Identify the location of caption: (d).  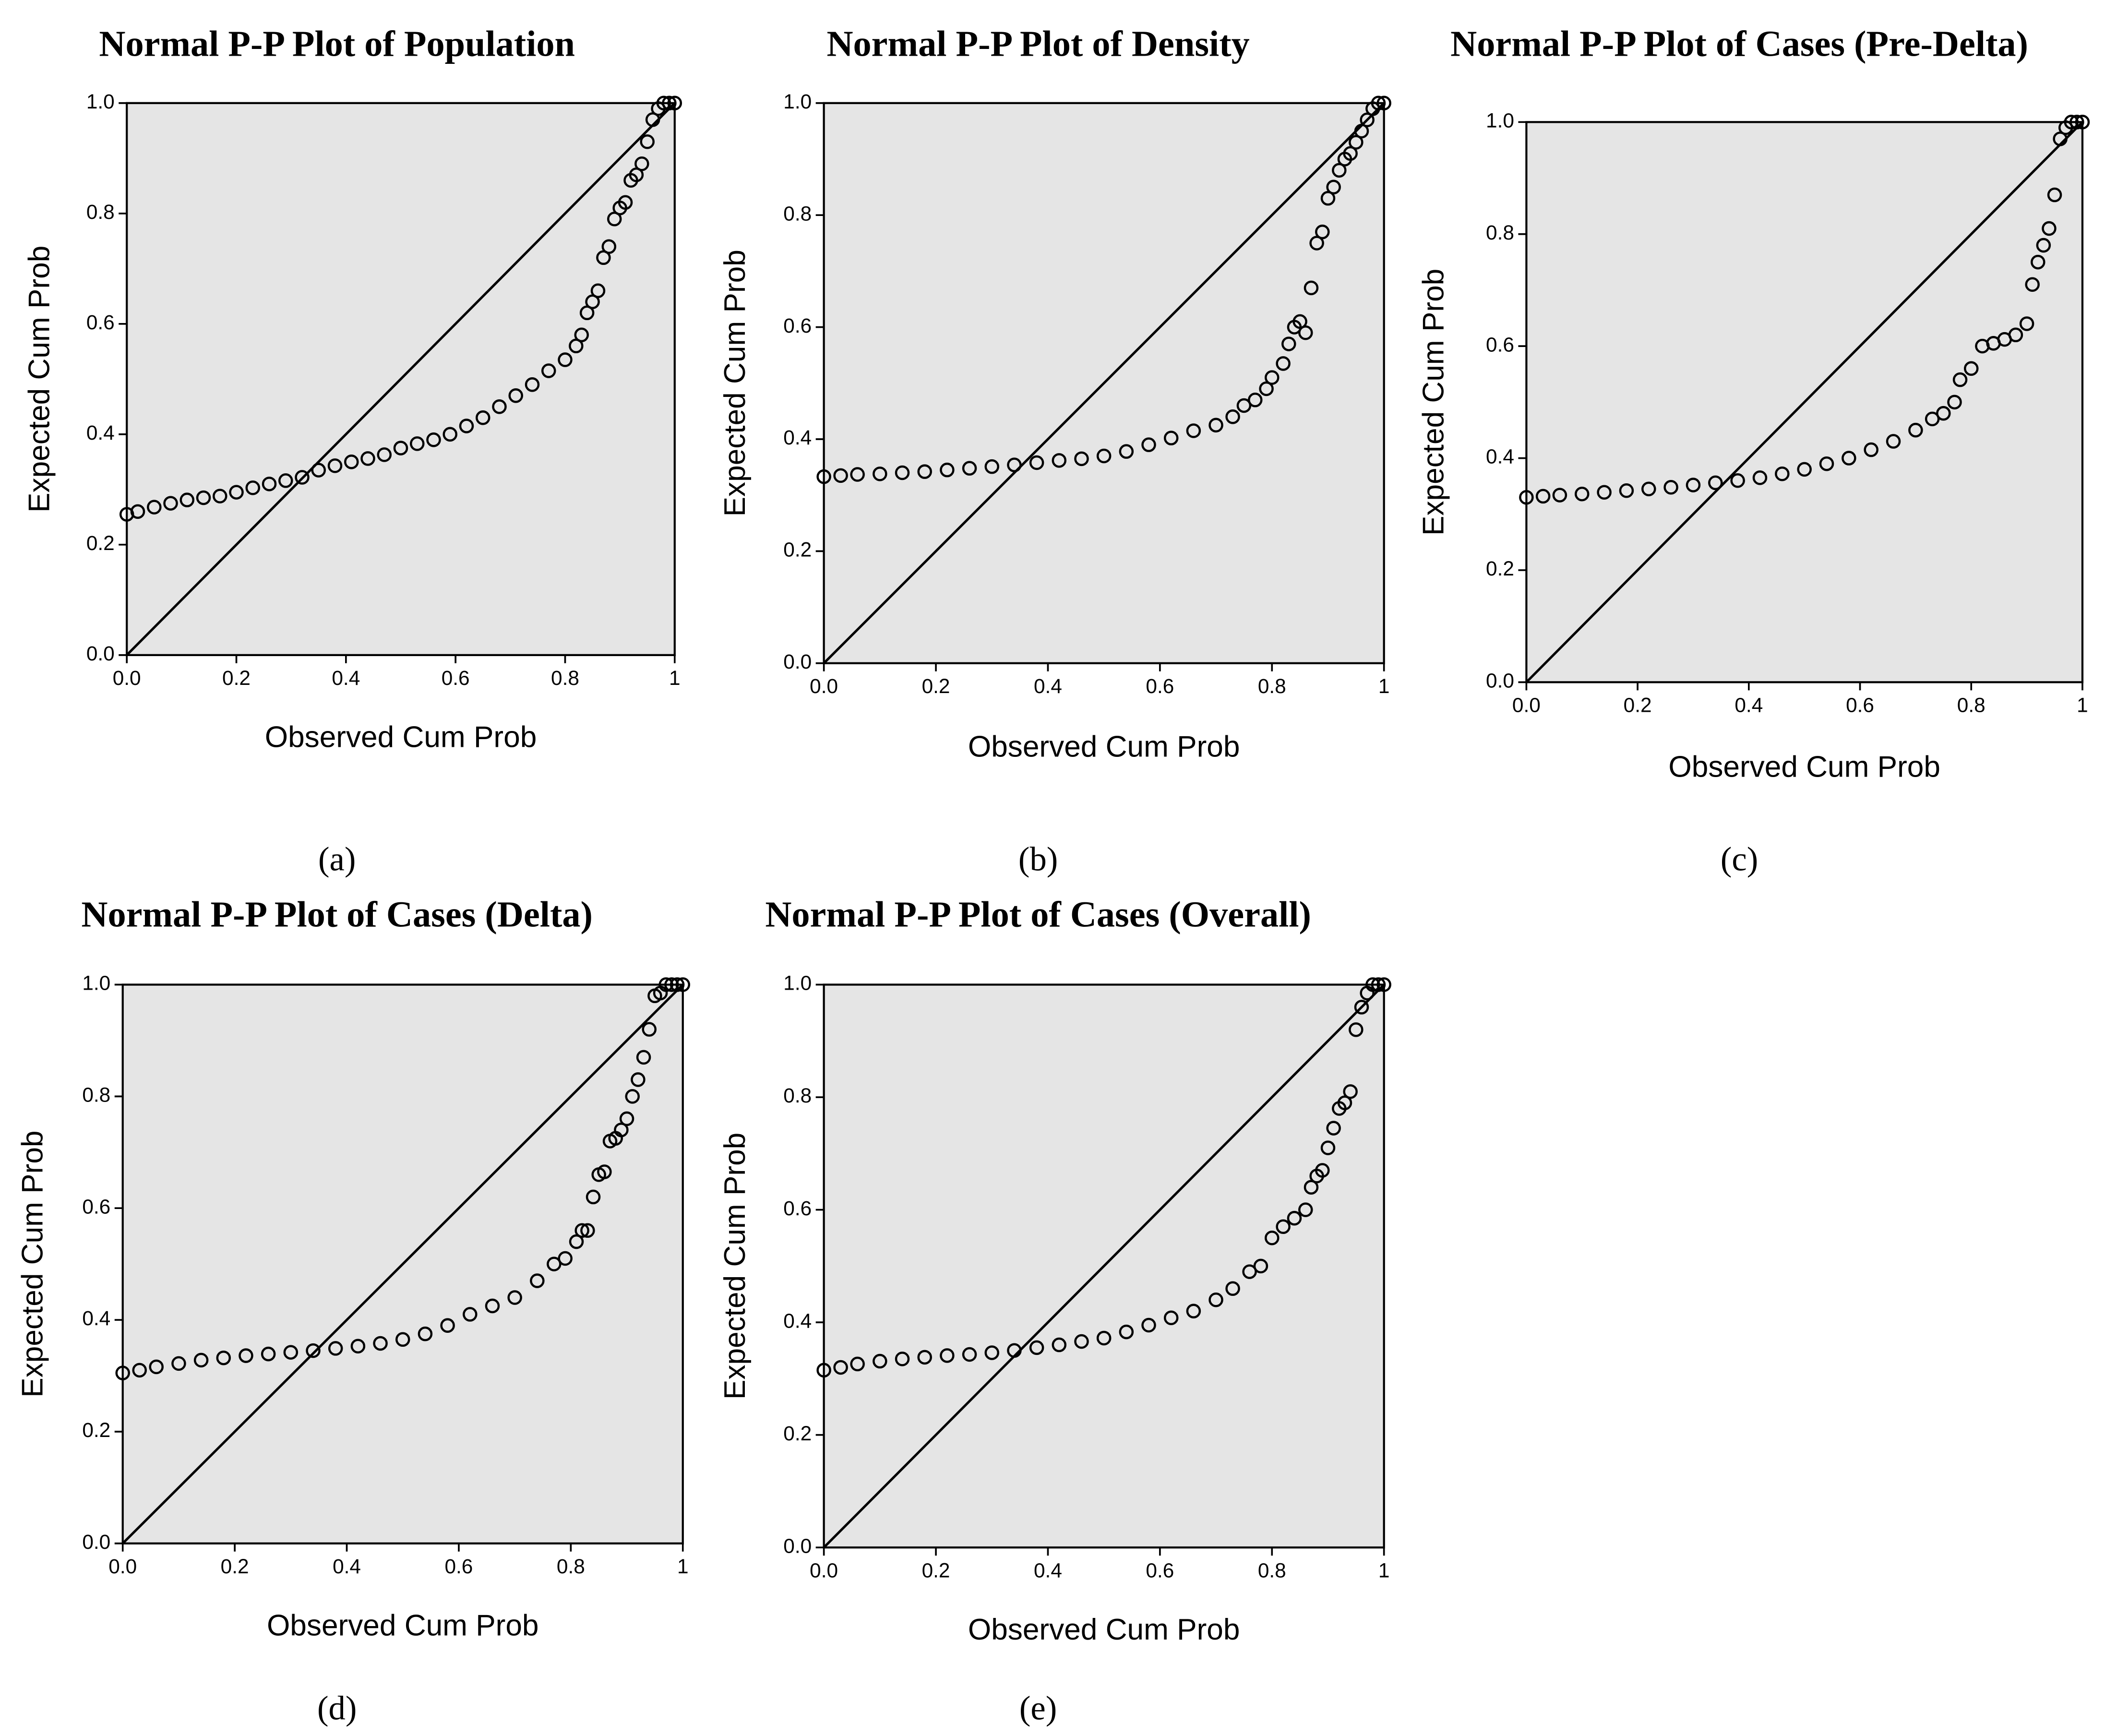
(337, 1708).